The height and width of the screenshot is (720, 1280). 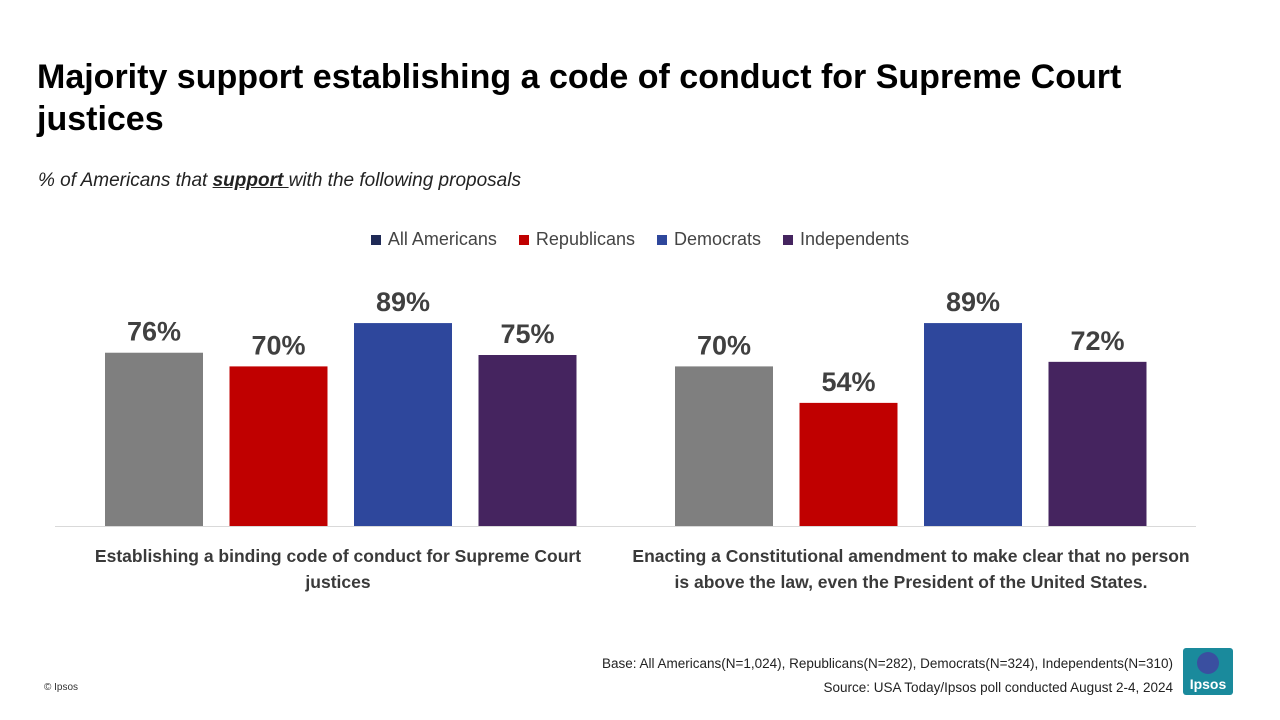 I want to click on legend-label: Democrats, so click(x=717, y=239).